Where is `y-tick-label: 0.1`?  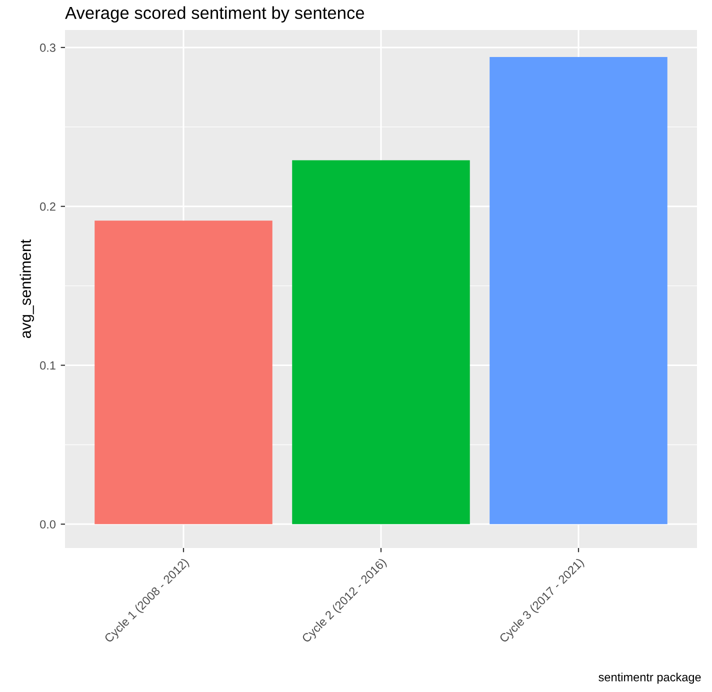
y-tick-label: 0.1 is located at coordinates (48, 365).